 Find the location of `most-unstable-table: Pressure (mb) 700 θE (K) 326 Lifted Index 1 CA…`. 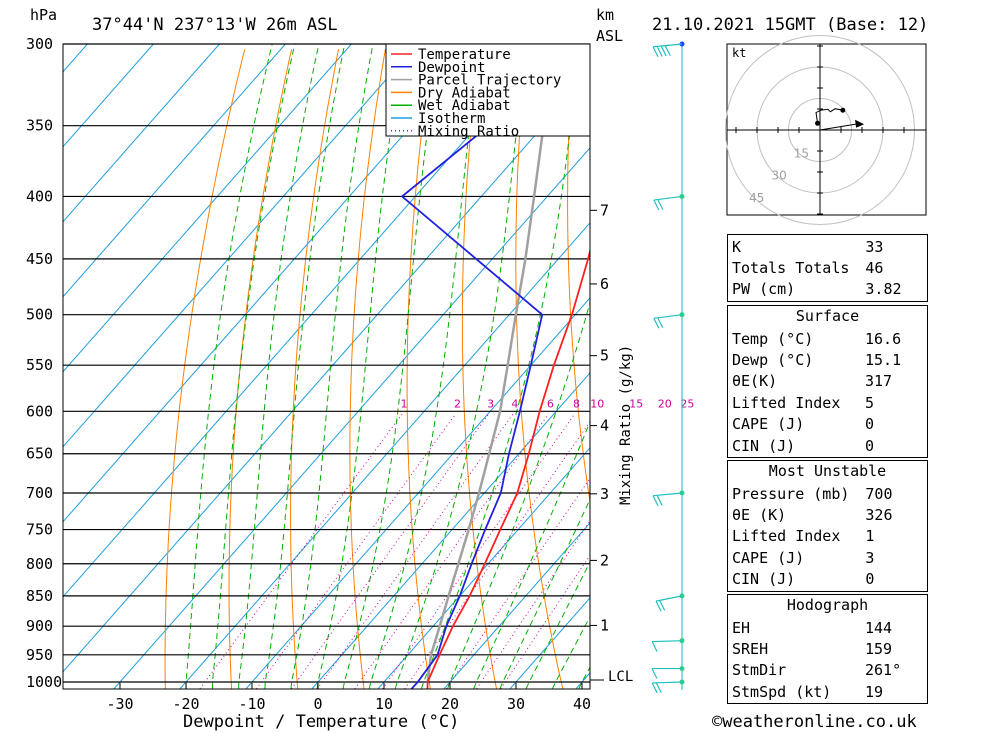

most-unstable-table: Pressure (mb) 700 θE (K) 326 Lifted Index 1 CA… is located at coordinates (827, 536).